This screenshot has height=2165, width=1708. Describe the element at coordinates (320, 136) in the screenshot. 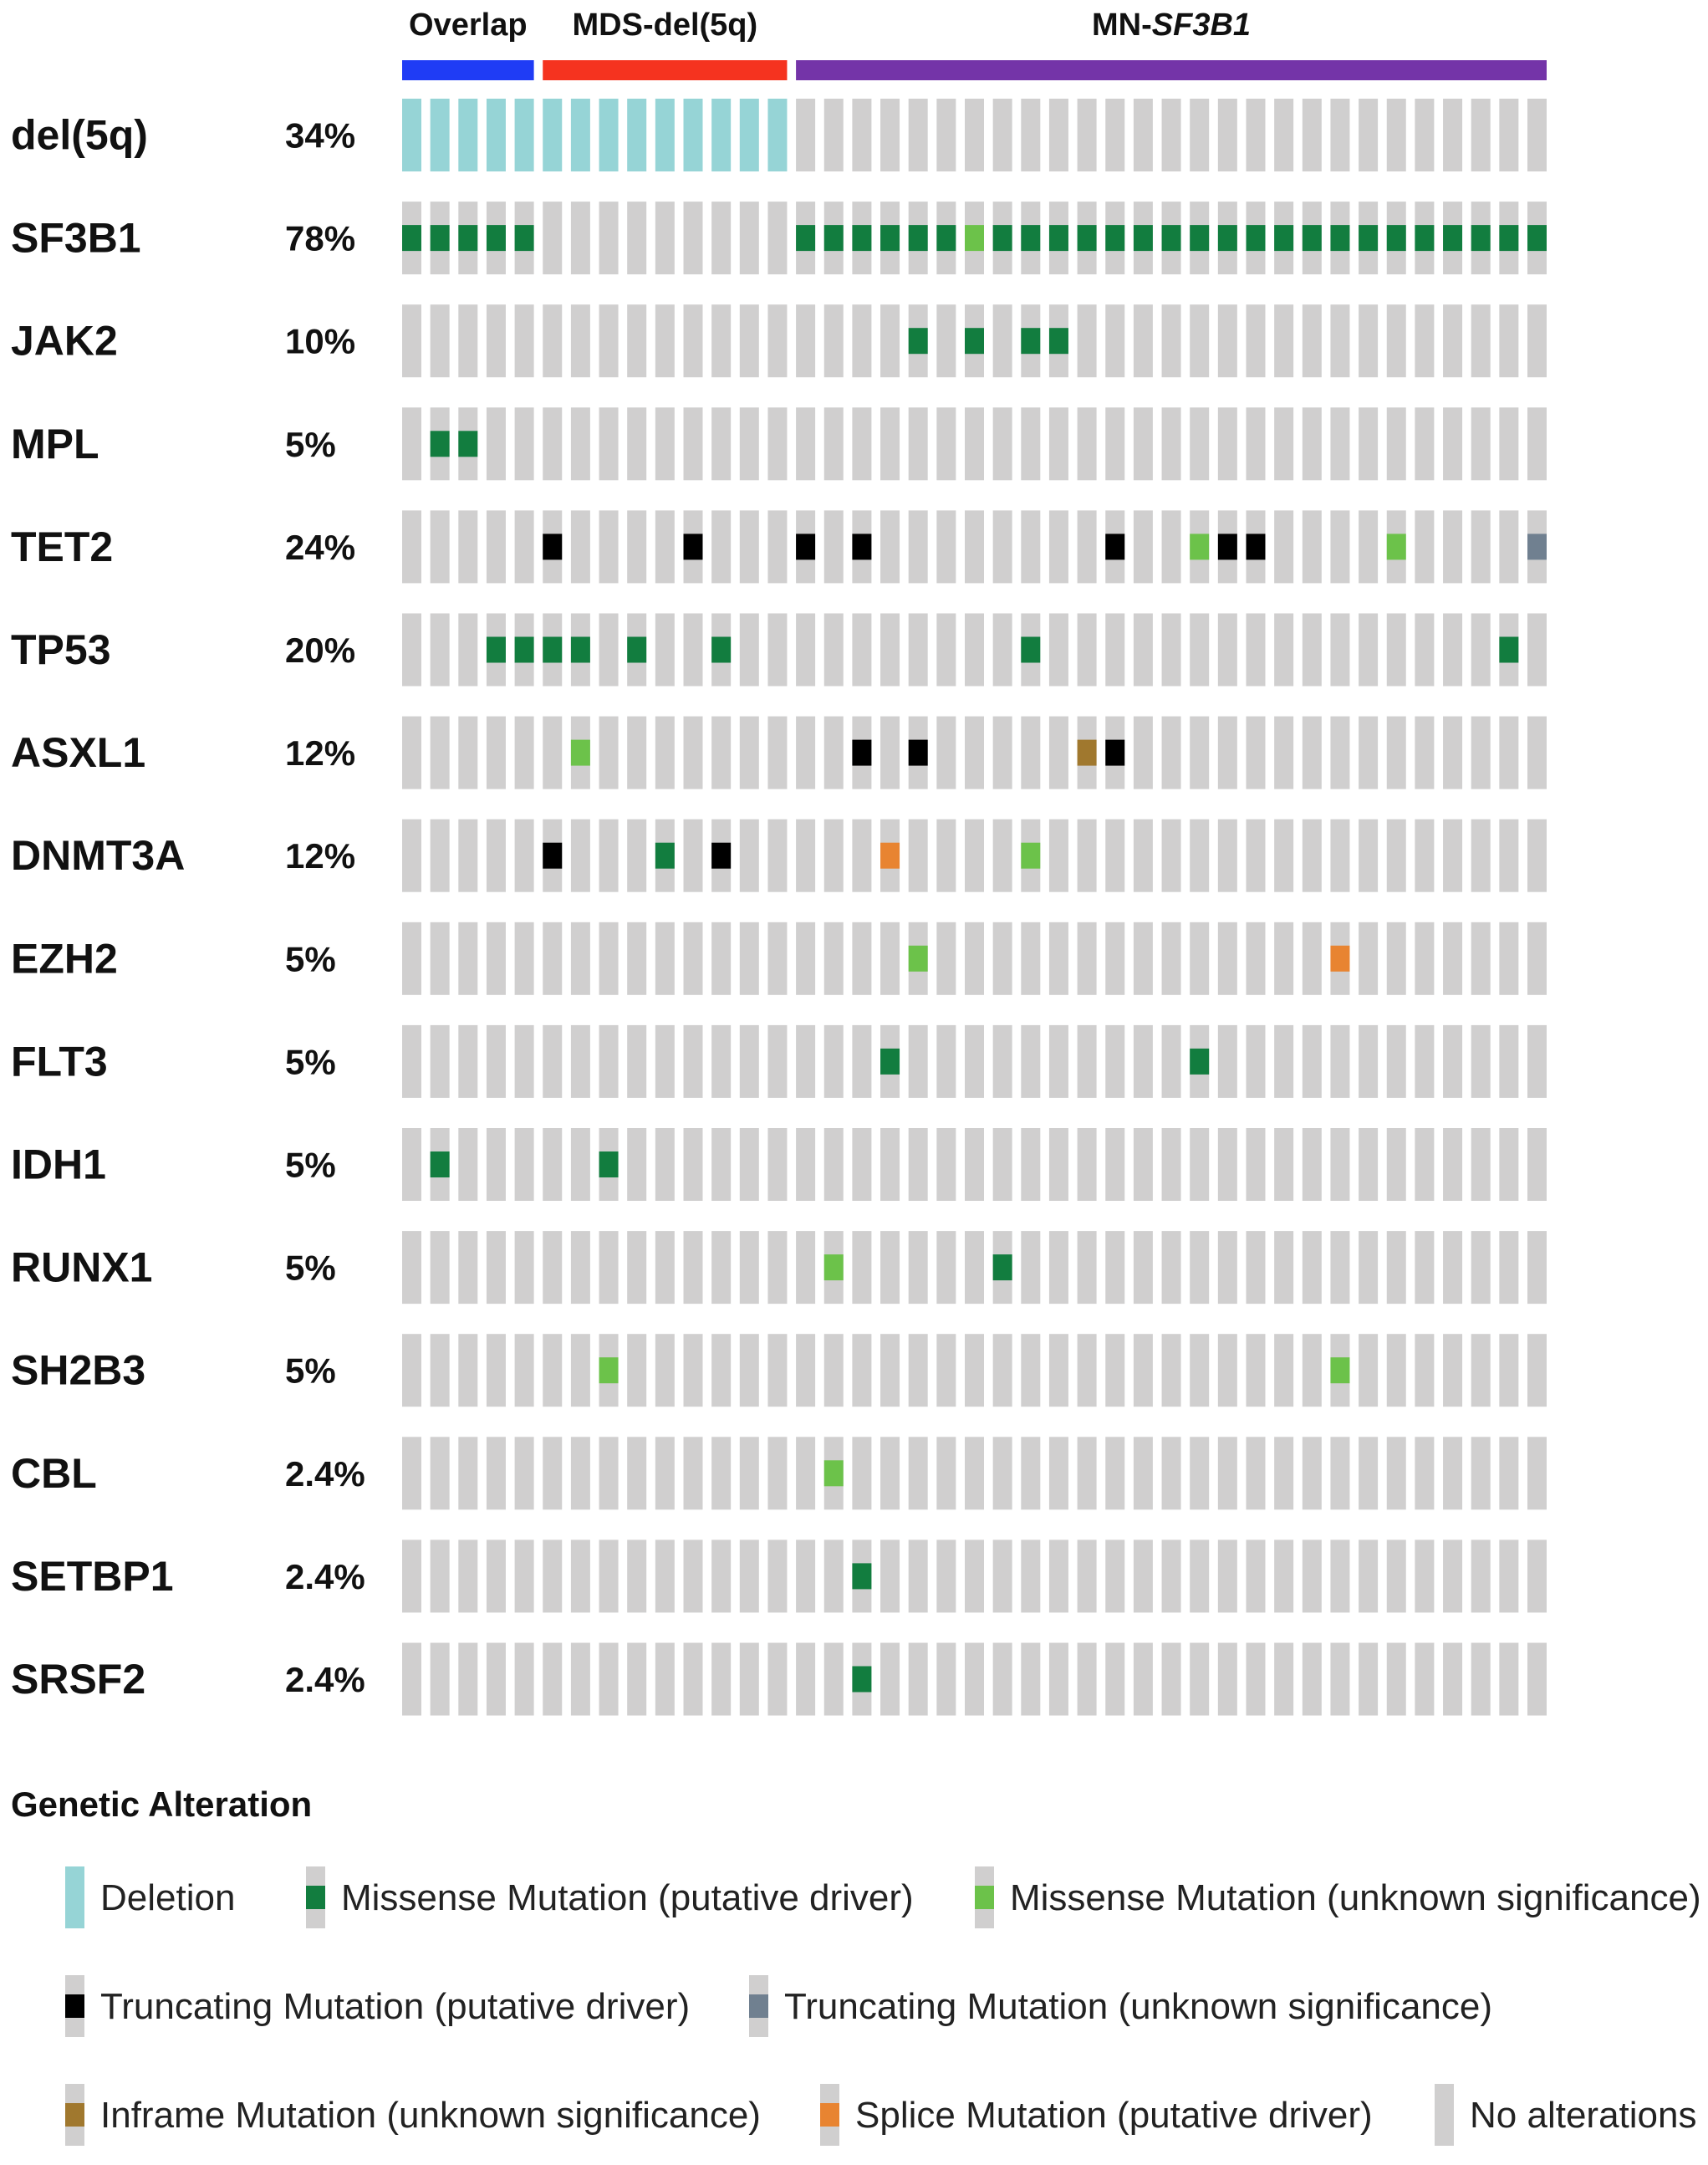

I see `gene-percent: 34%` at that location.